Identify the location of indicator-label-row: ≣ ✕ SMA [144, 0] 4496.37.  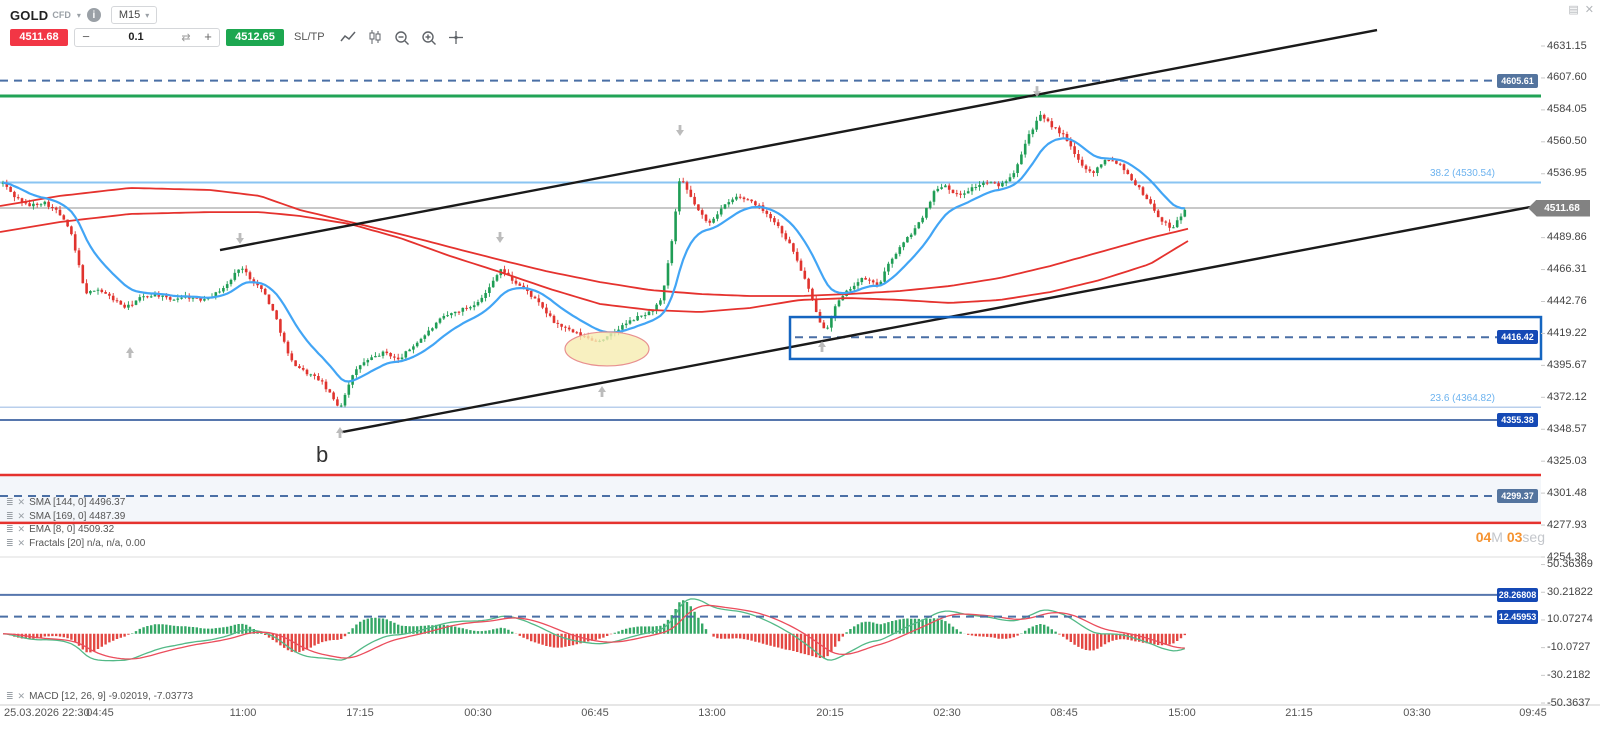
(65, 502).